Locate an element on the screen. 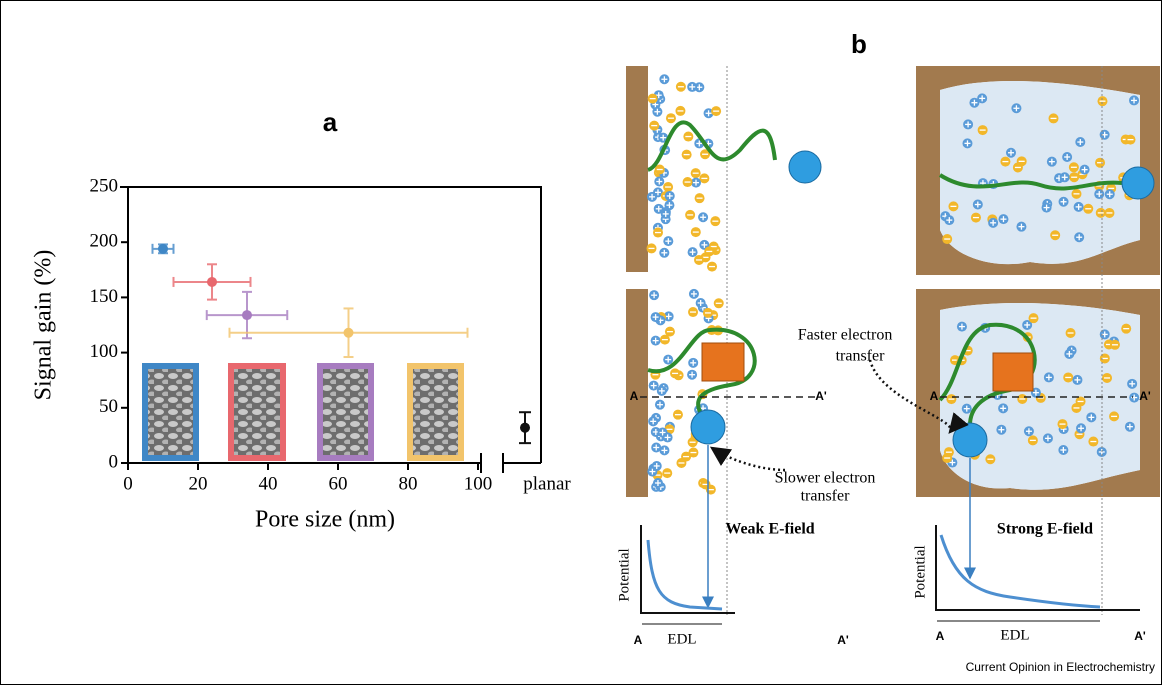 Image resolution: width=1162 pixels, height=685 pixels. x-tick-label: 60 is located at coordinates (338, 483).